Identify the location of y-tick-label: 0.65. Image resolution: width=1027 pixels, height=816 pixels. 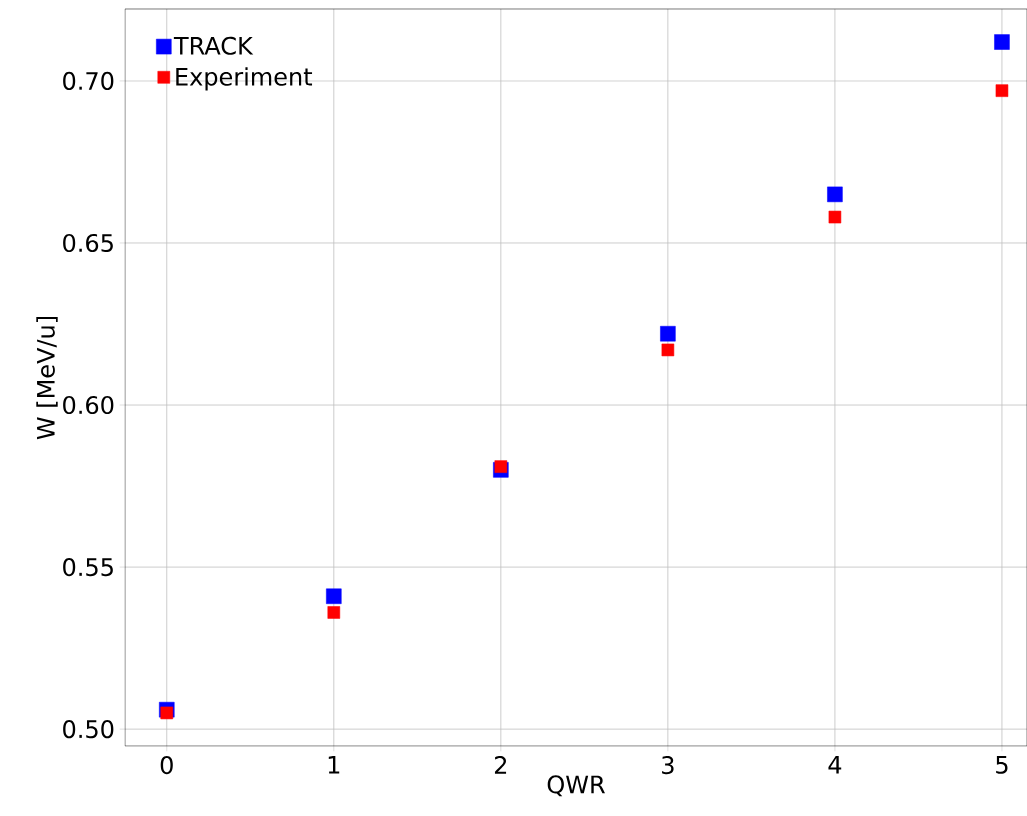
(88, 243).